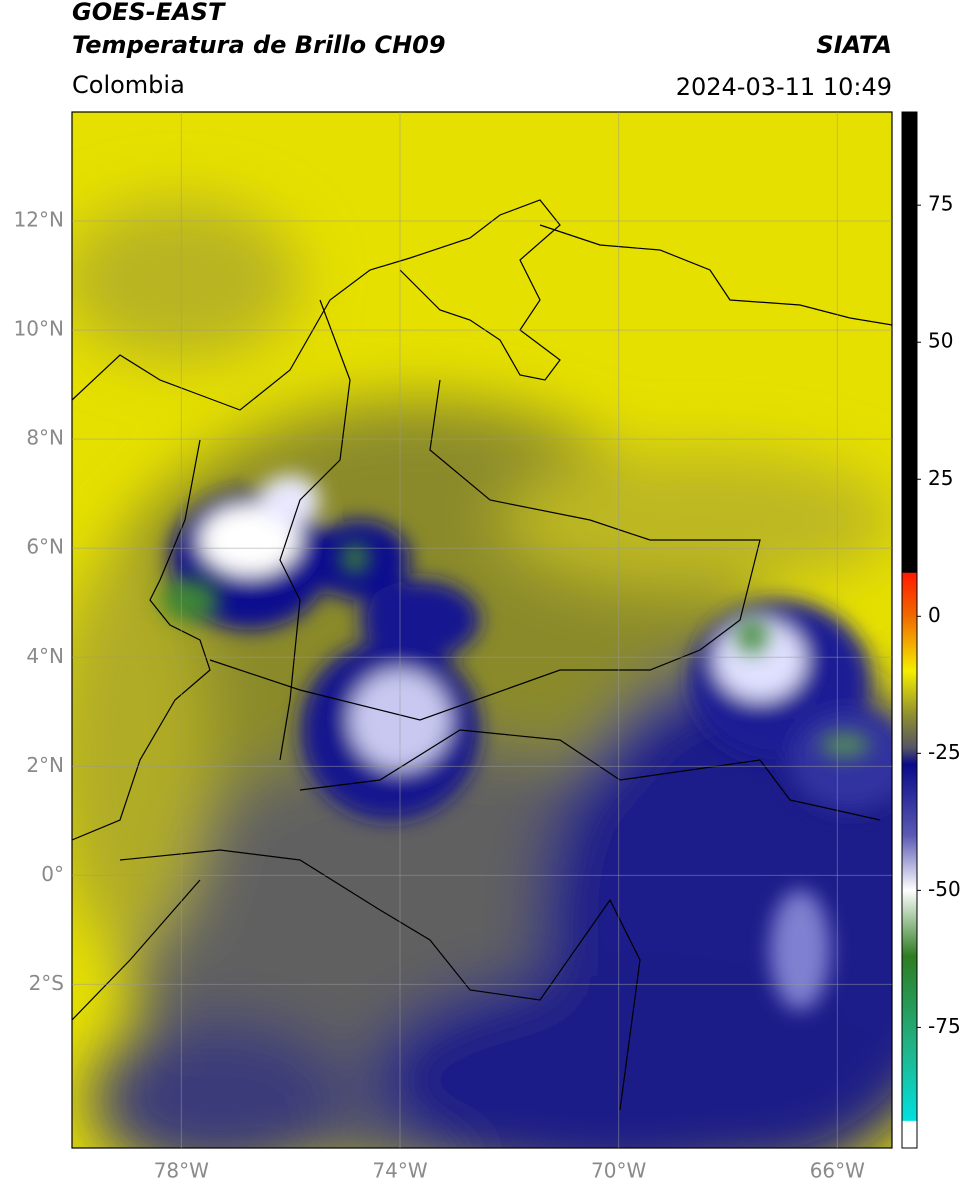  Describe the element at coordinates (128, 85) in the screenshot. I see `region: Colombia` at that location.